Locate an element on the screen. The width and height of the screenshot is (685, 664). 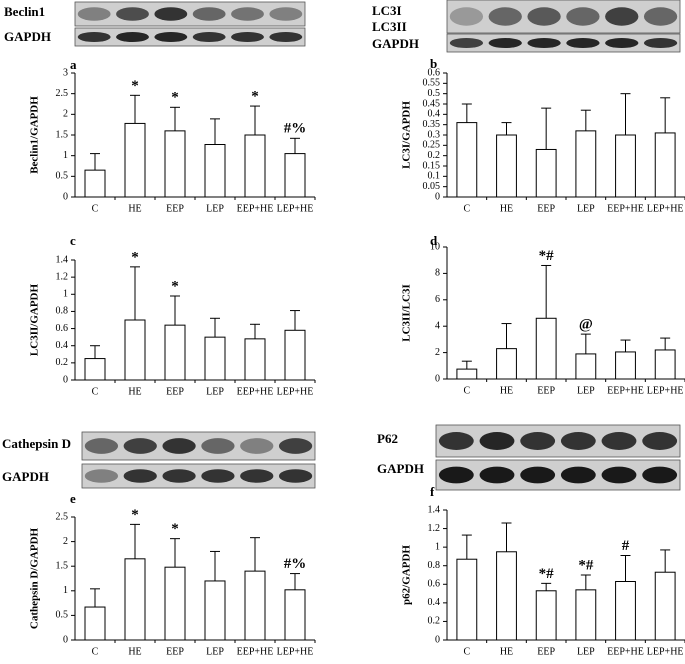
y-axis-label: Beclin1/GAPDH is located at coordinates (35, 135).